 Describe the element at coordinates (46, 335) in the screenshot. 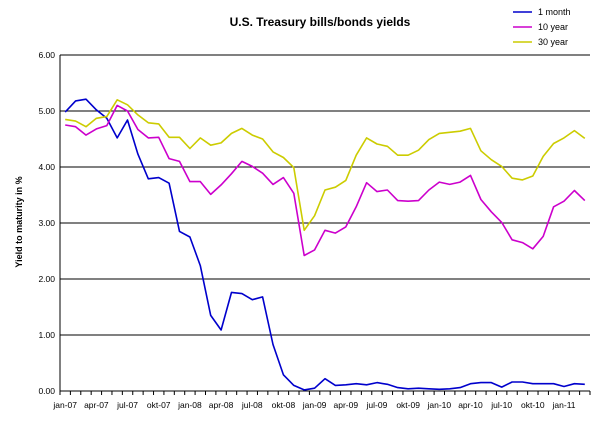

I see `y-tick-label: 1.00` at that location.